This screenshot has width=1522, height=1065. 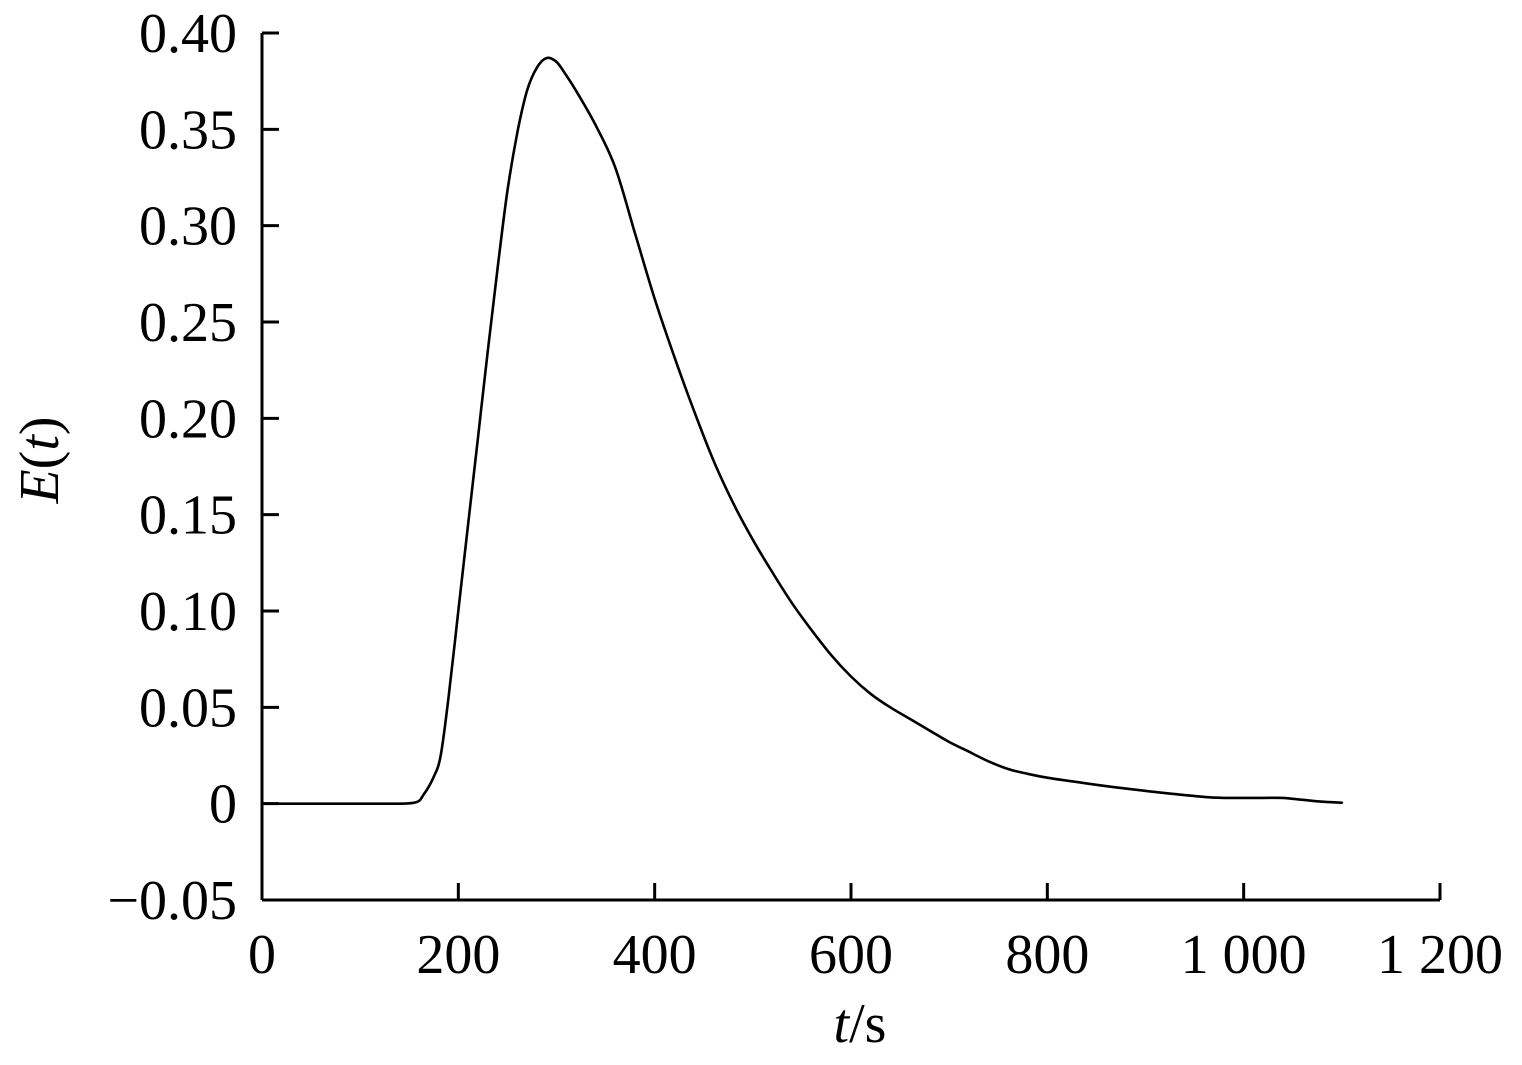 What do you see at coordinates (188, 323) in the screenshot?
I see `y-tick-label: 0.25` at bounding box center [188, 323].